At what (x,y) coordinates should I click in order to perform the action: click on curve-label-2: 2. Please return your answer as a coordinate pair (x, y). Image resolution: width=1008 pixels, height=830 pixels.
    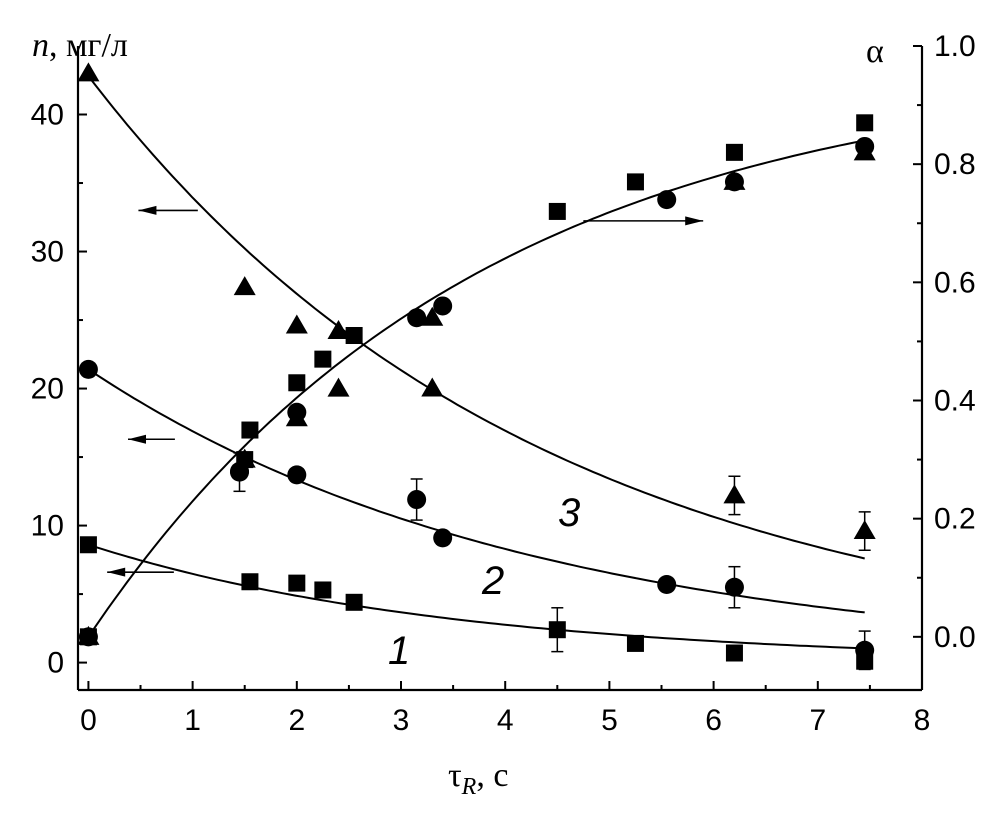
    Looking at the image, I should click on (492, 581).